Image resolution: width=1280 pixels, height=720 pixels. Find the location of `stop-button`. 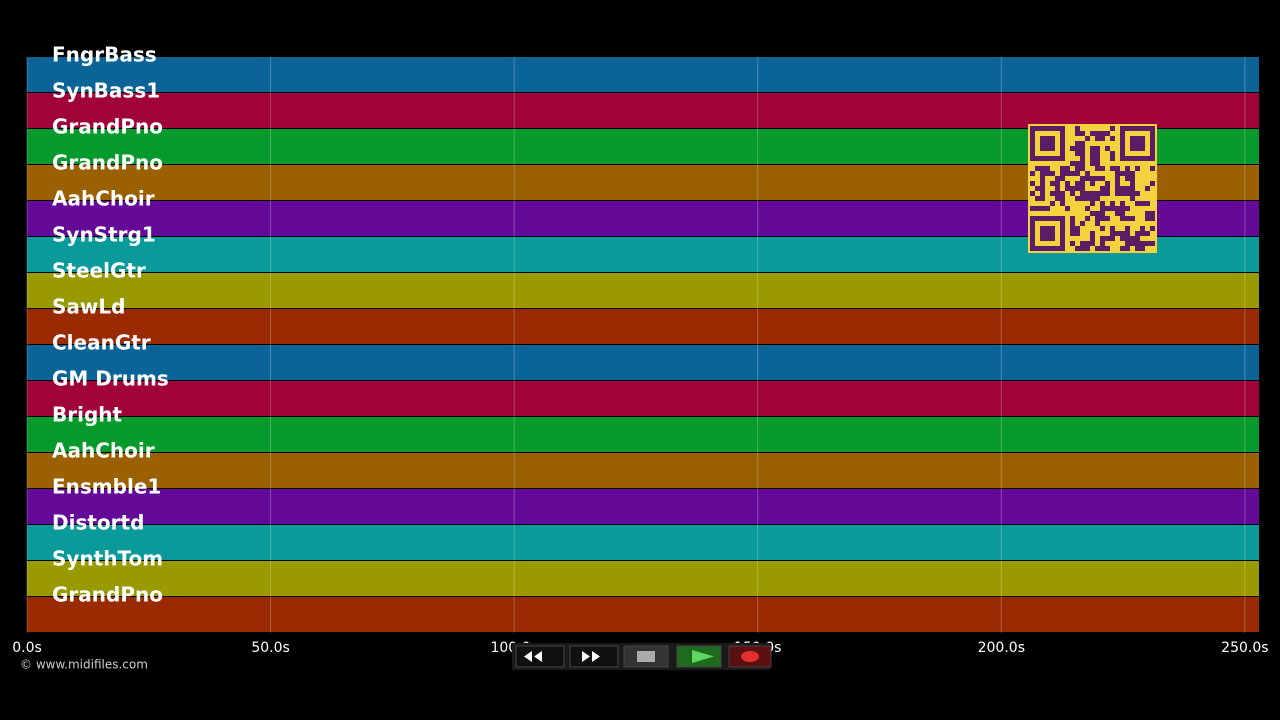

stop-button is located at coordinates (646, 656).